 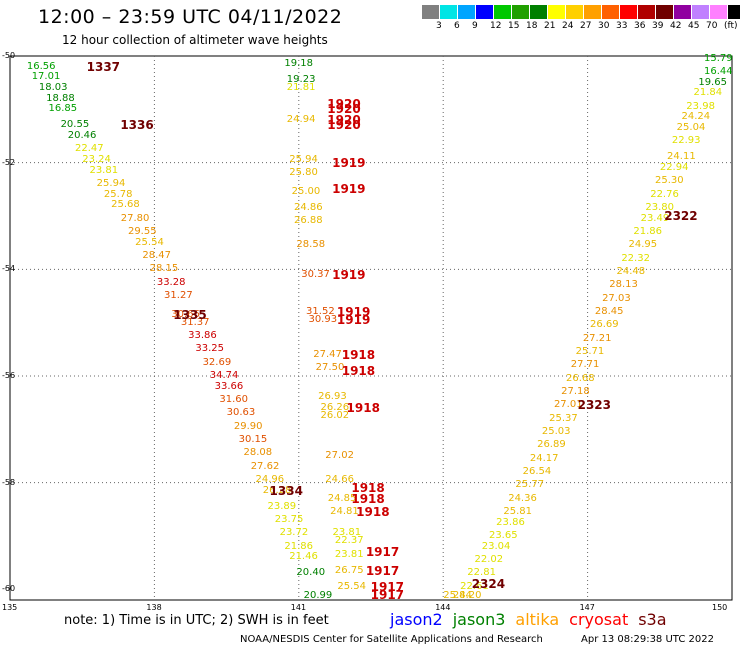 I want to click on pass-time-label: 1917, so click(x=387, y=586).